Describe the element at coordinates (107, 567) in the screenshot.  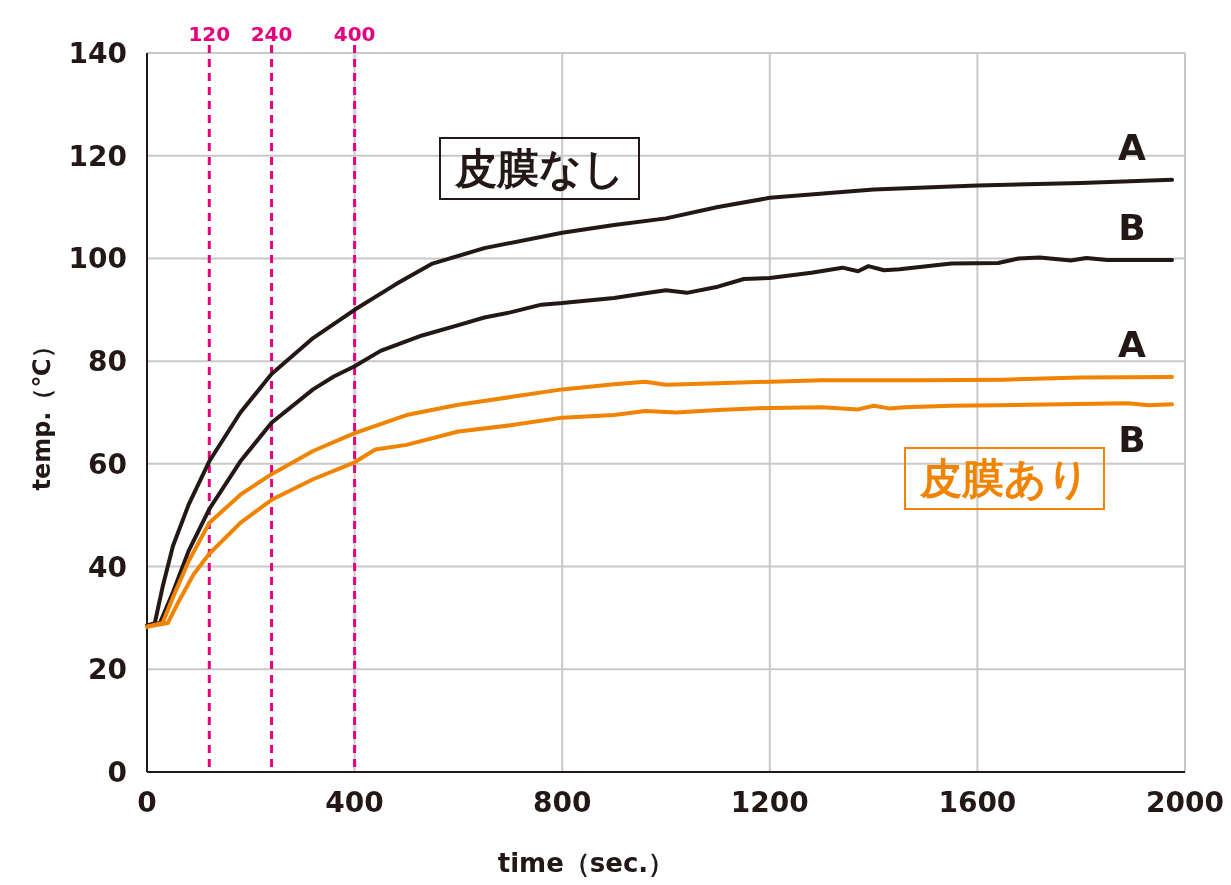
I see `y-tick-label: 40` at that location.